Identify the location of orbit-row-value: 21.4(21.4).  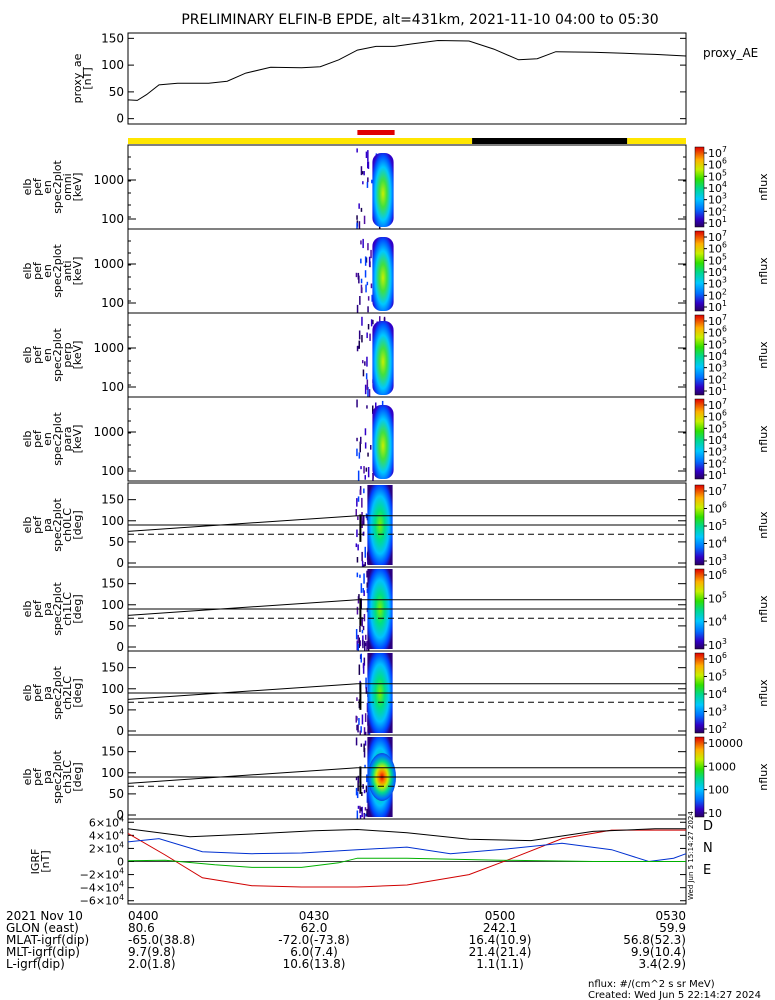
(500, 952).